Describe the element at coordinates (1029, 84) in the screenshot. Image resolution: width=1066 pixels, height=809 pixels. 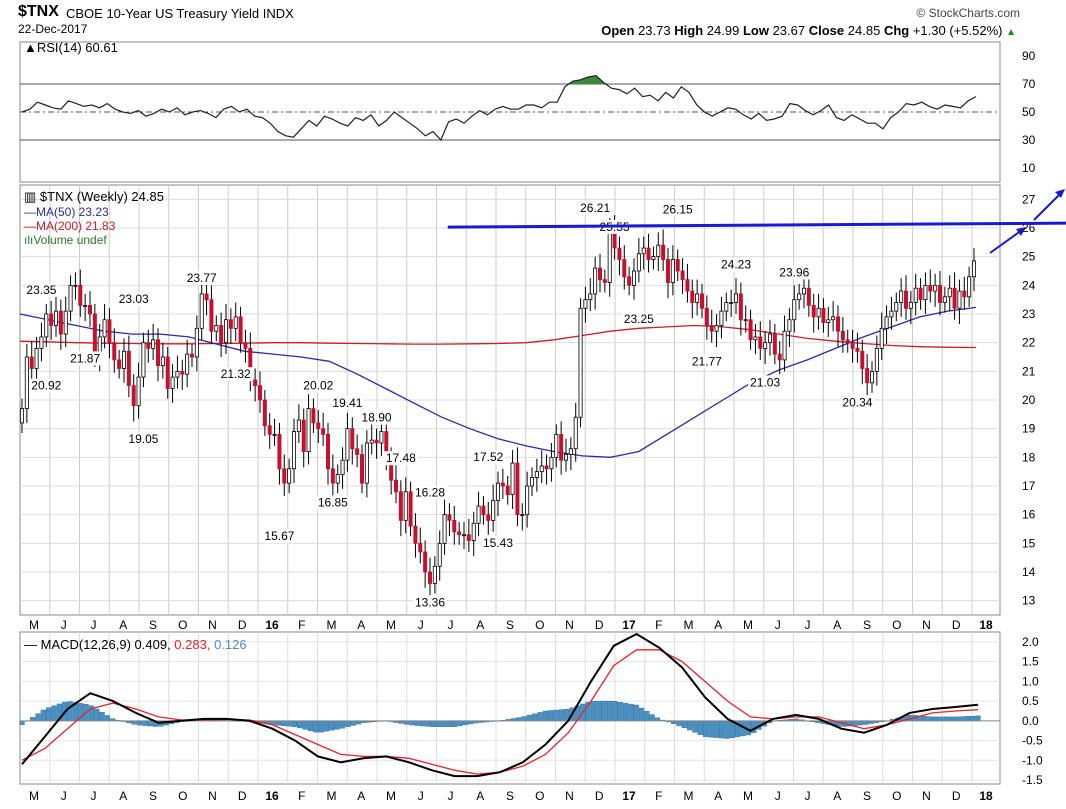
I see `rsi-tick-label: 70` at that location.